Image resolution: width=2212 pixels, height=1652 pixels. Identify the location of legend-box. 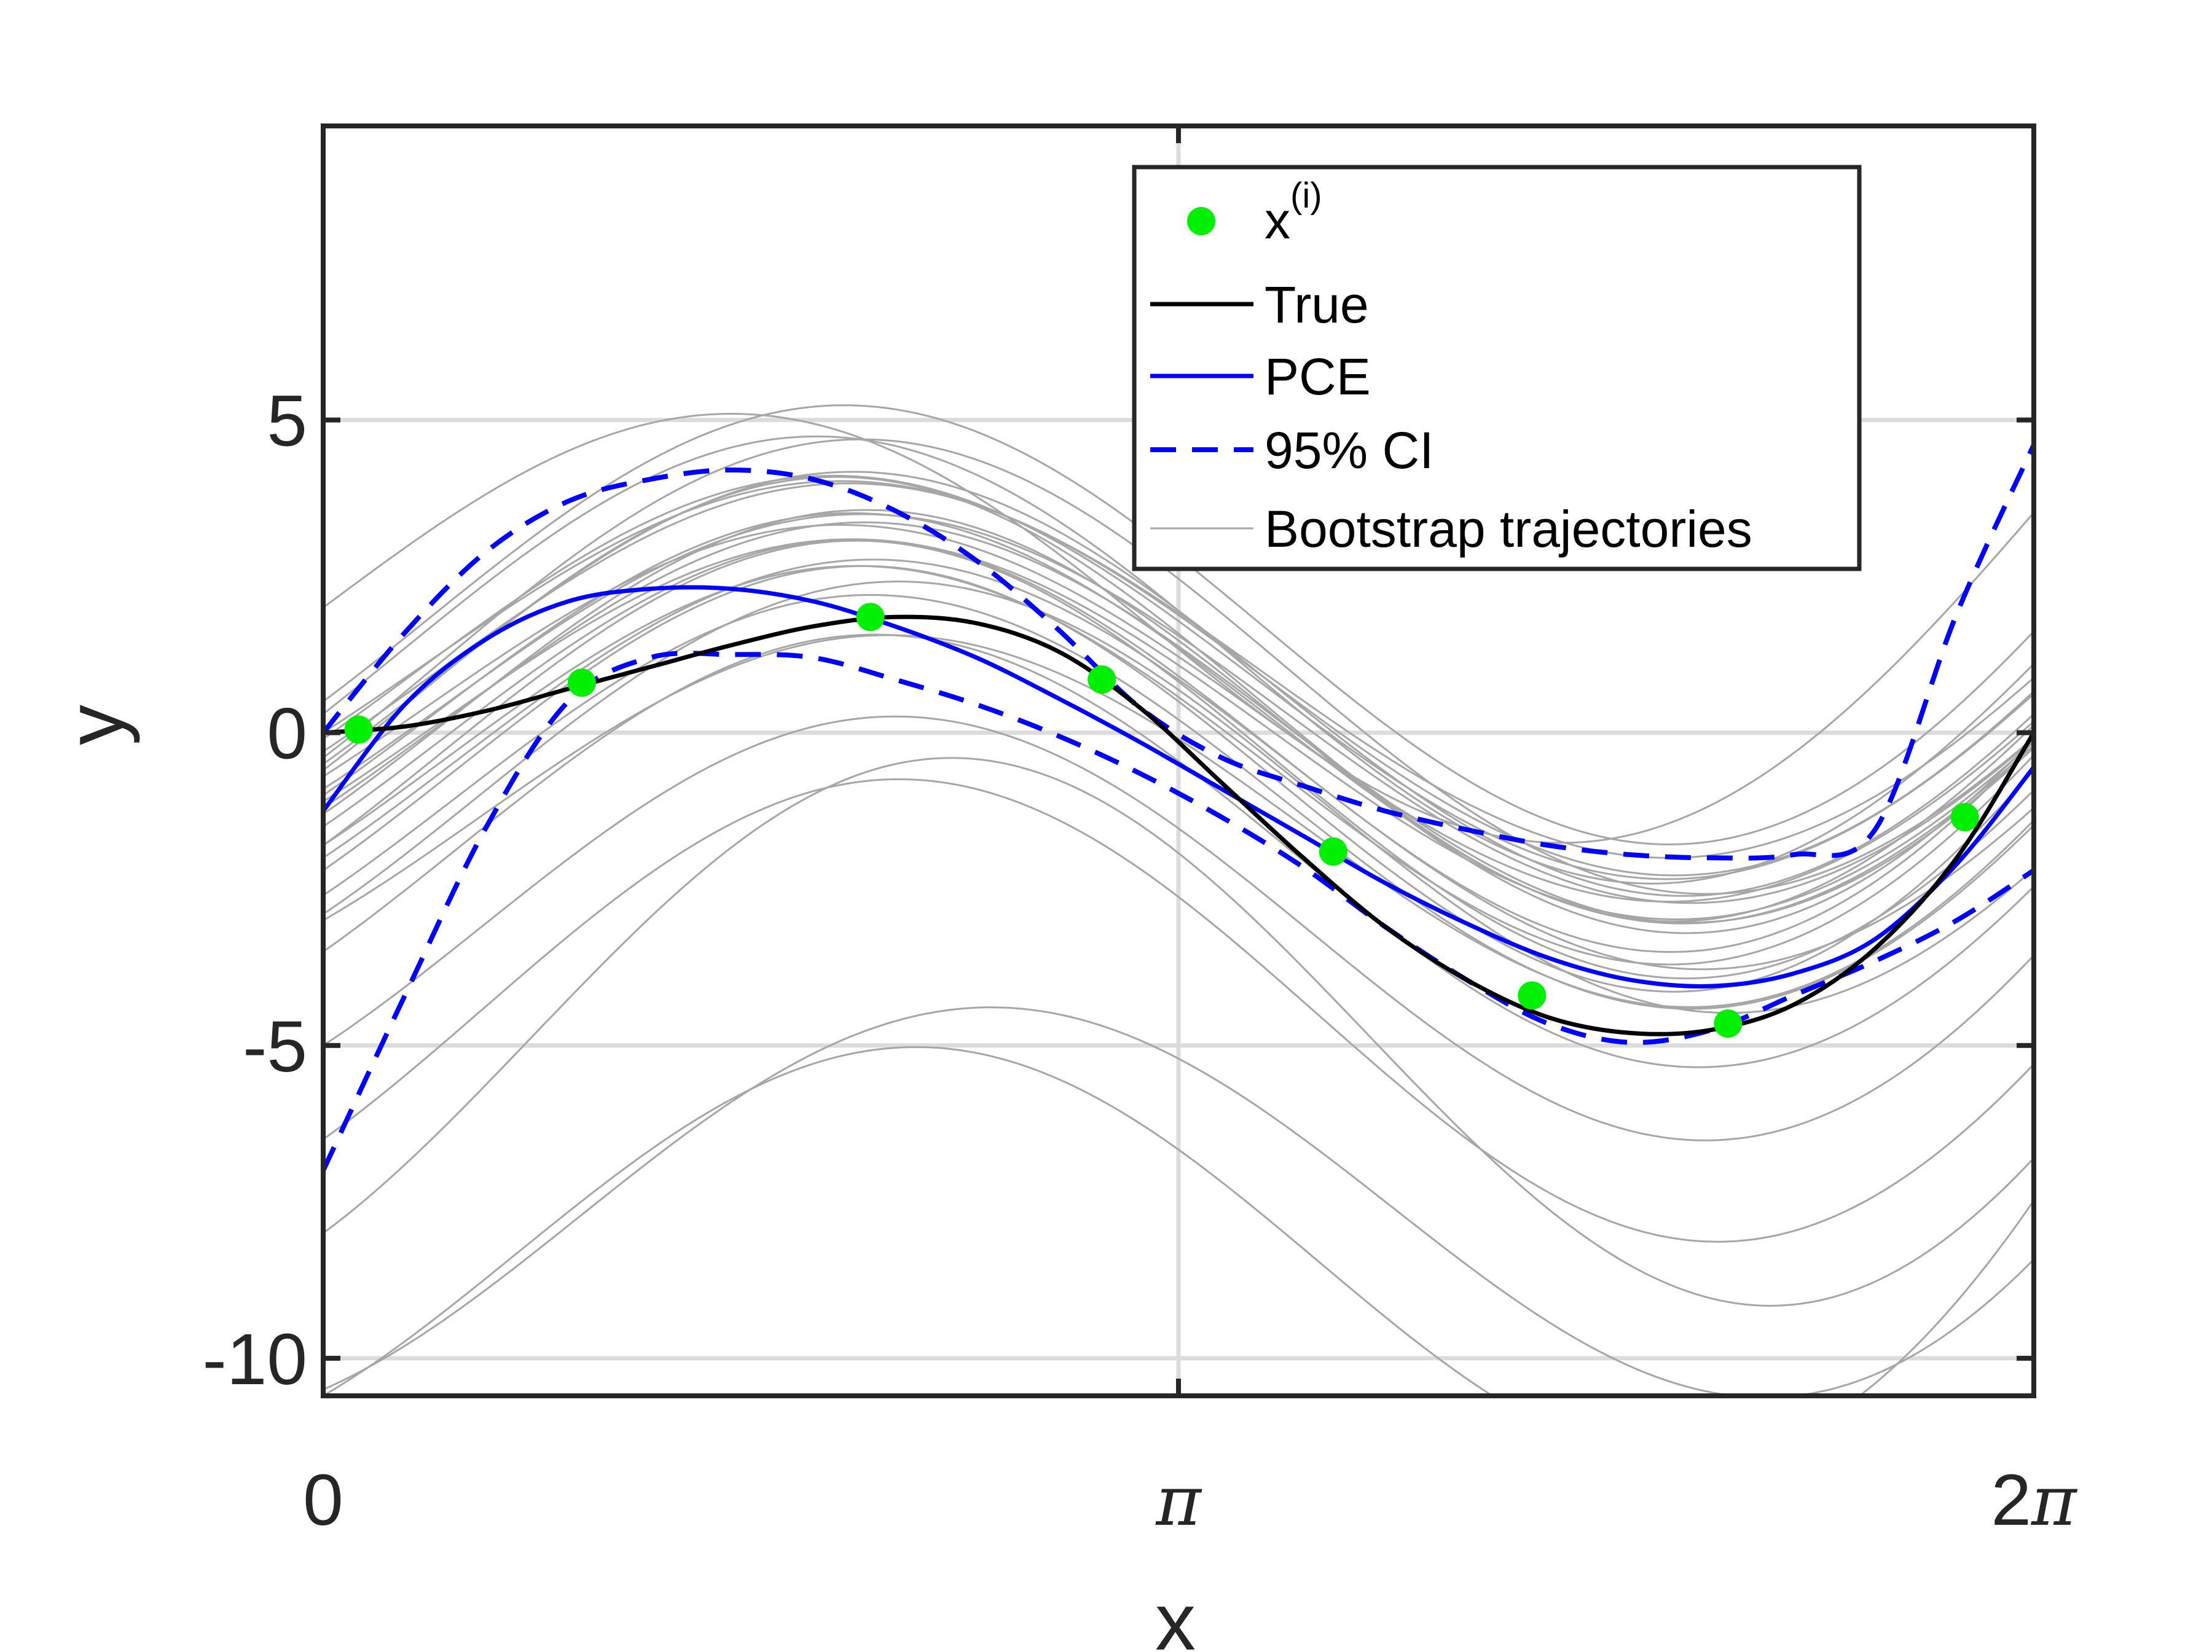
(1497, 368).